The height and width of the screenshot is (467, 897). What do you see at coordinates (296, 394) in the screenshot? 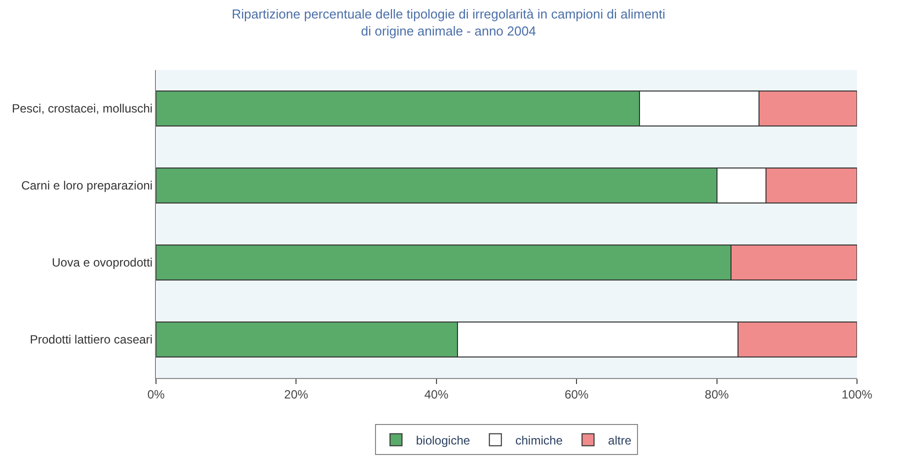
I see `x-tick-label: 20%` at bounding box center [296, 394].